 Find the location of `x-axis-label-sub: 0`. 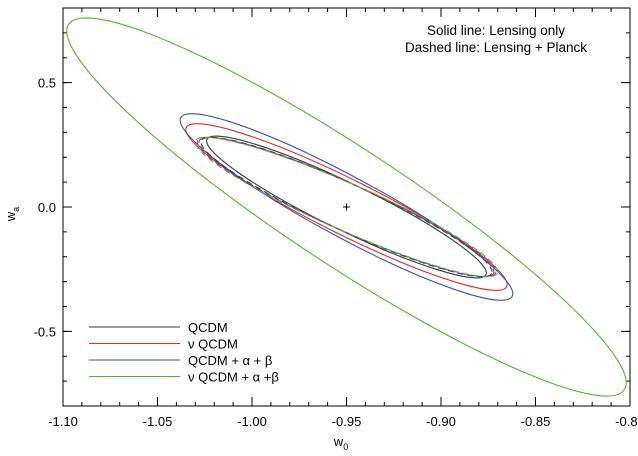

x-axis-label-sub: 0 is located at coordinates (345, 447).